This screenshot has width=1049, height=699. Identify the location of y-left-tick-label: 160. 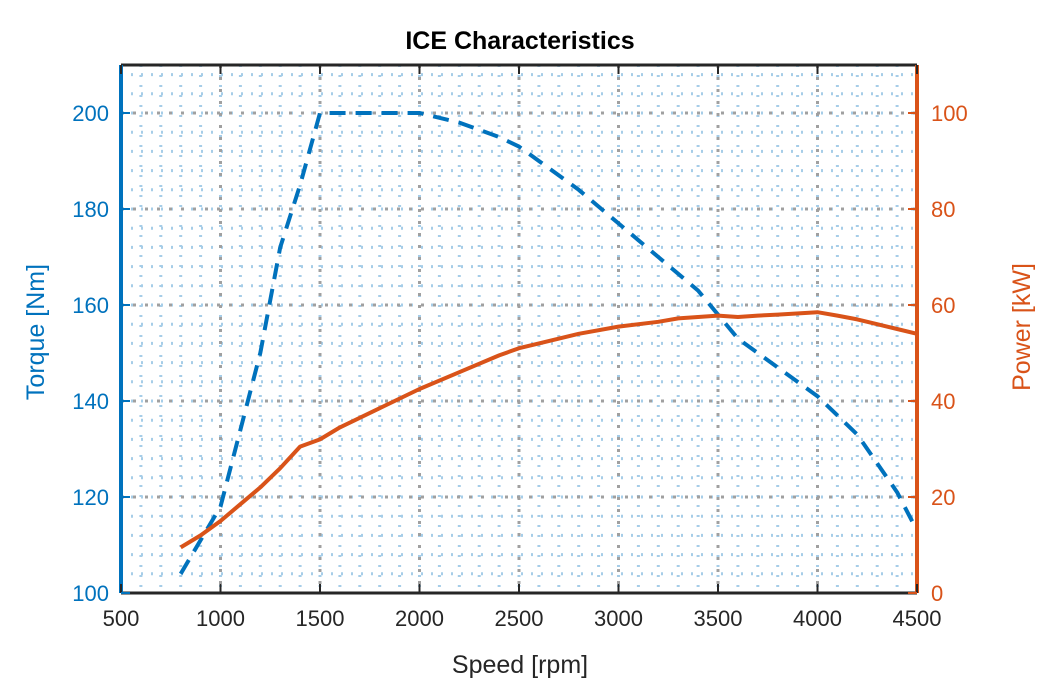
(90, 305).